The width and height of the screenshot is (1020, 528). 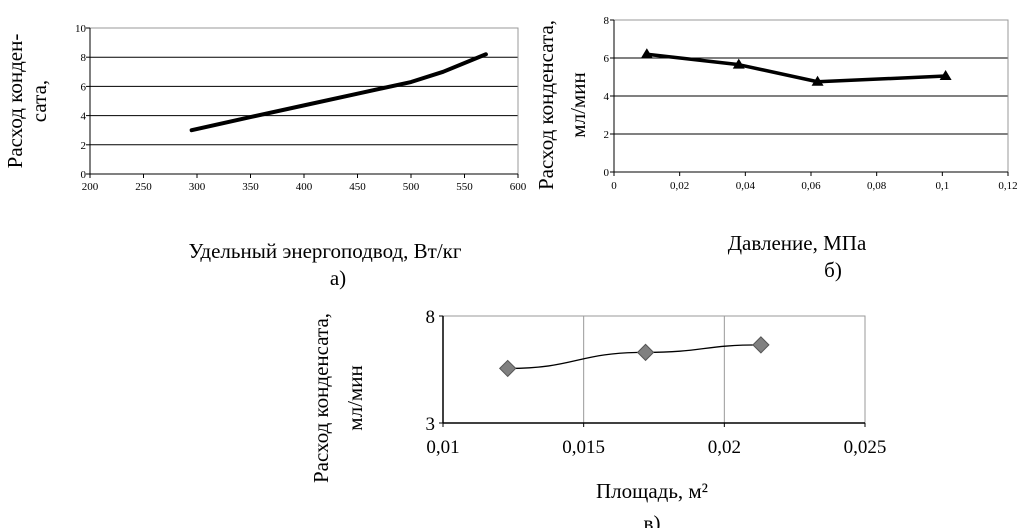 I want to click on y-axis-title: сата,, so click(x=39, y=101).